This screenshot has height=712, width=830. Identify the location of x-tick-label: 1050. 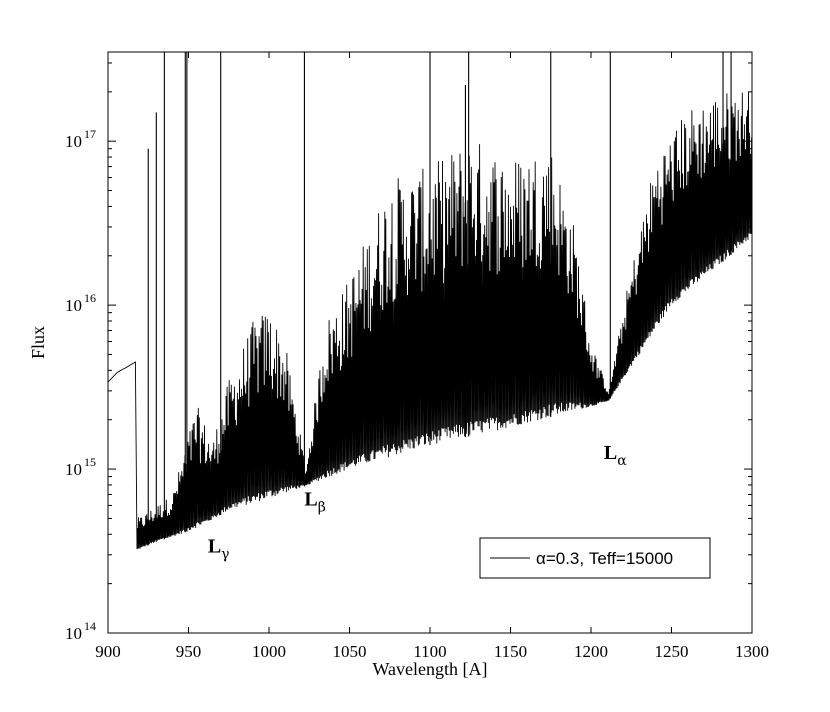
(350, 651).